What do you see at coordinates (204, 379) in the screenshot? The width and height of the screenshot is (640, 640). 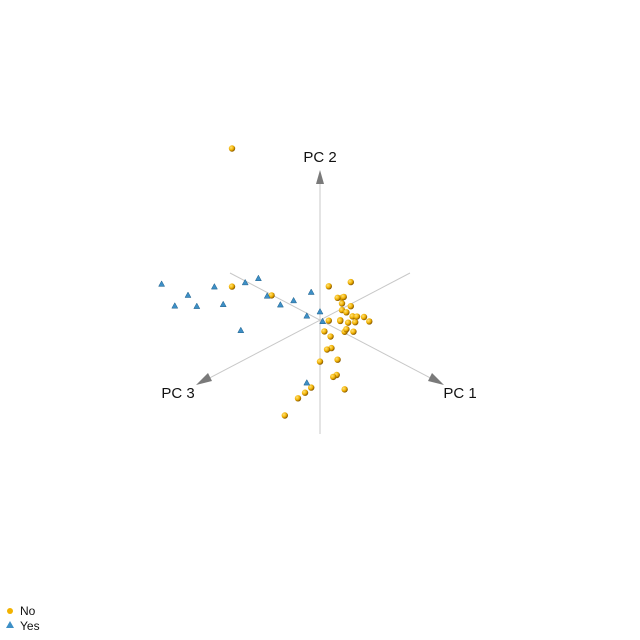 I see `pc3-arrow-icon` at bounding box center [204, 379].